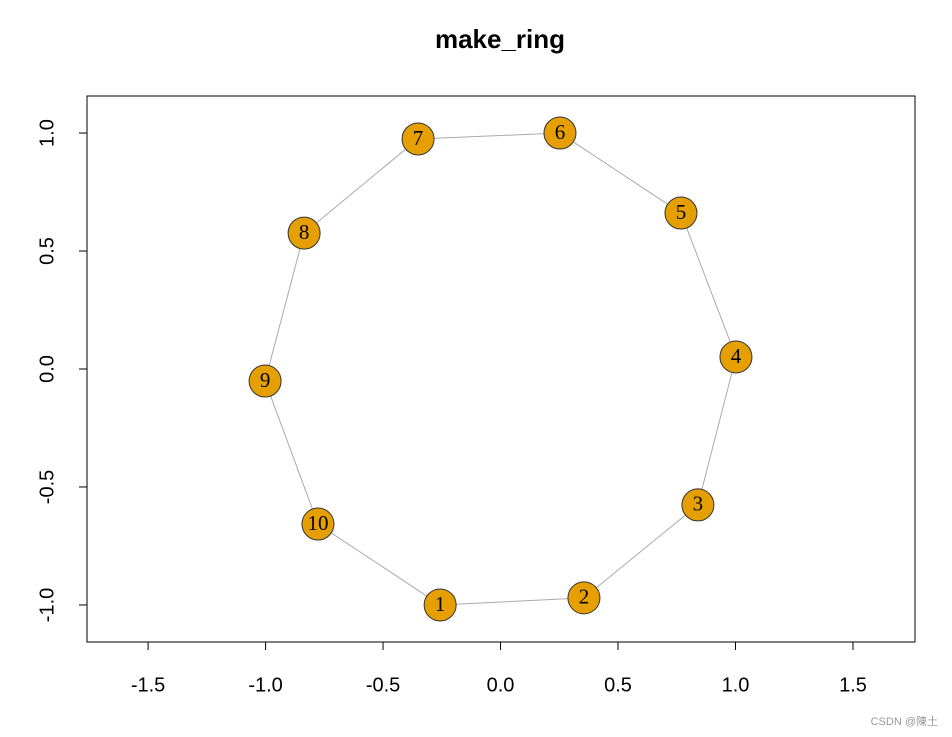  I want to click on watermark: CSDN @陳土, so click(904, 721).